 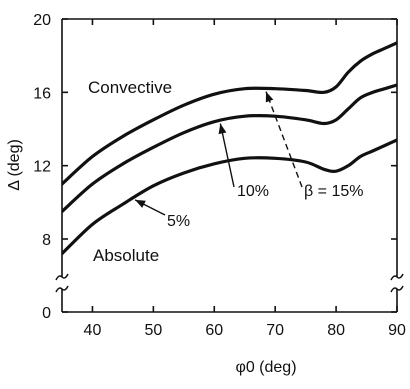 What do you see at coordinates (62, 289) in the screenshot?
I see `axis-break-left-bottom` at bounding box center [62, 289].